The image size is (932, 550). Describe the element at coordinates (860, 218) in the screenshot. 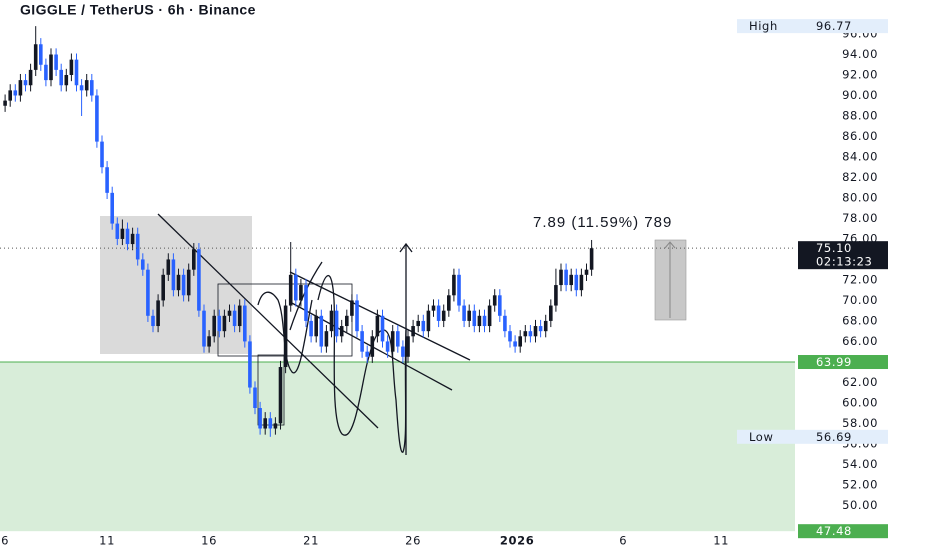

I see `y-tick-label: 78.00` at that location.